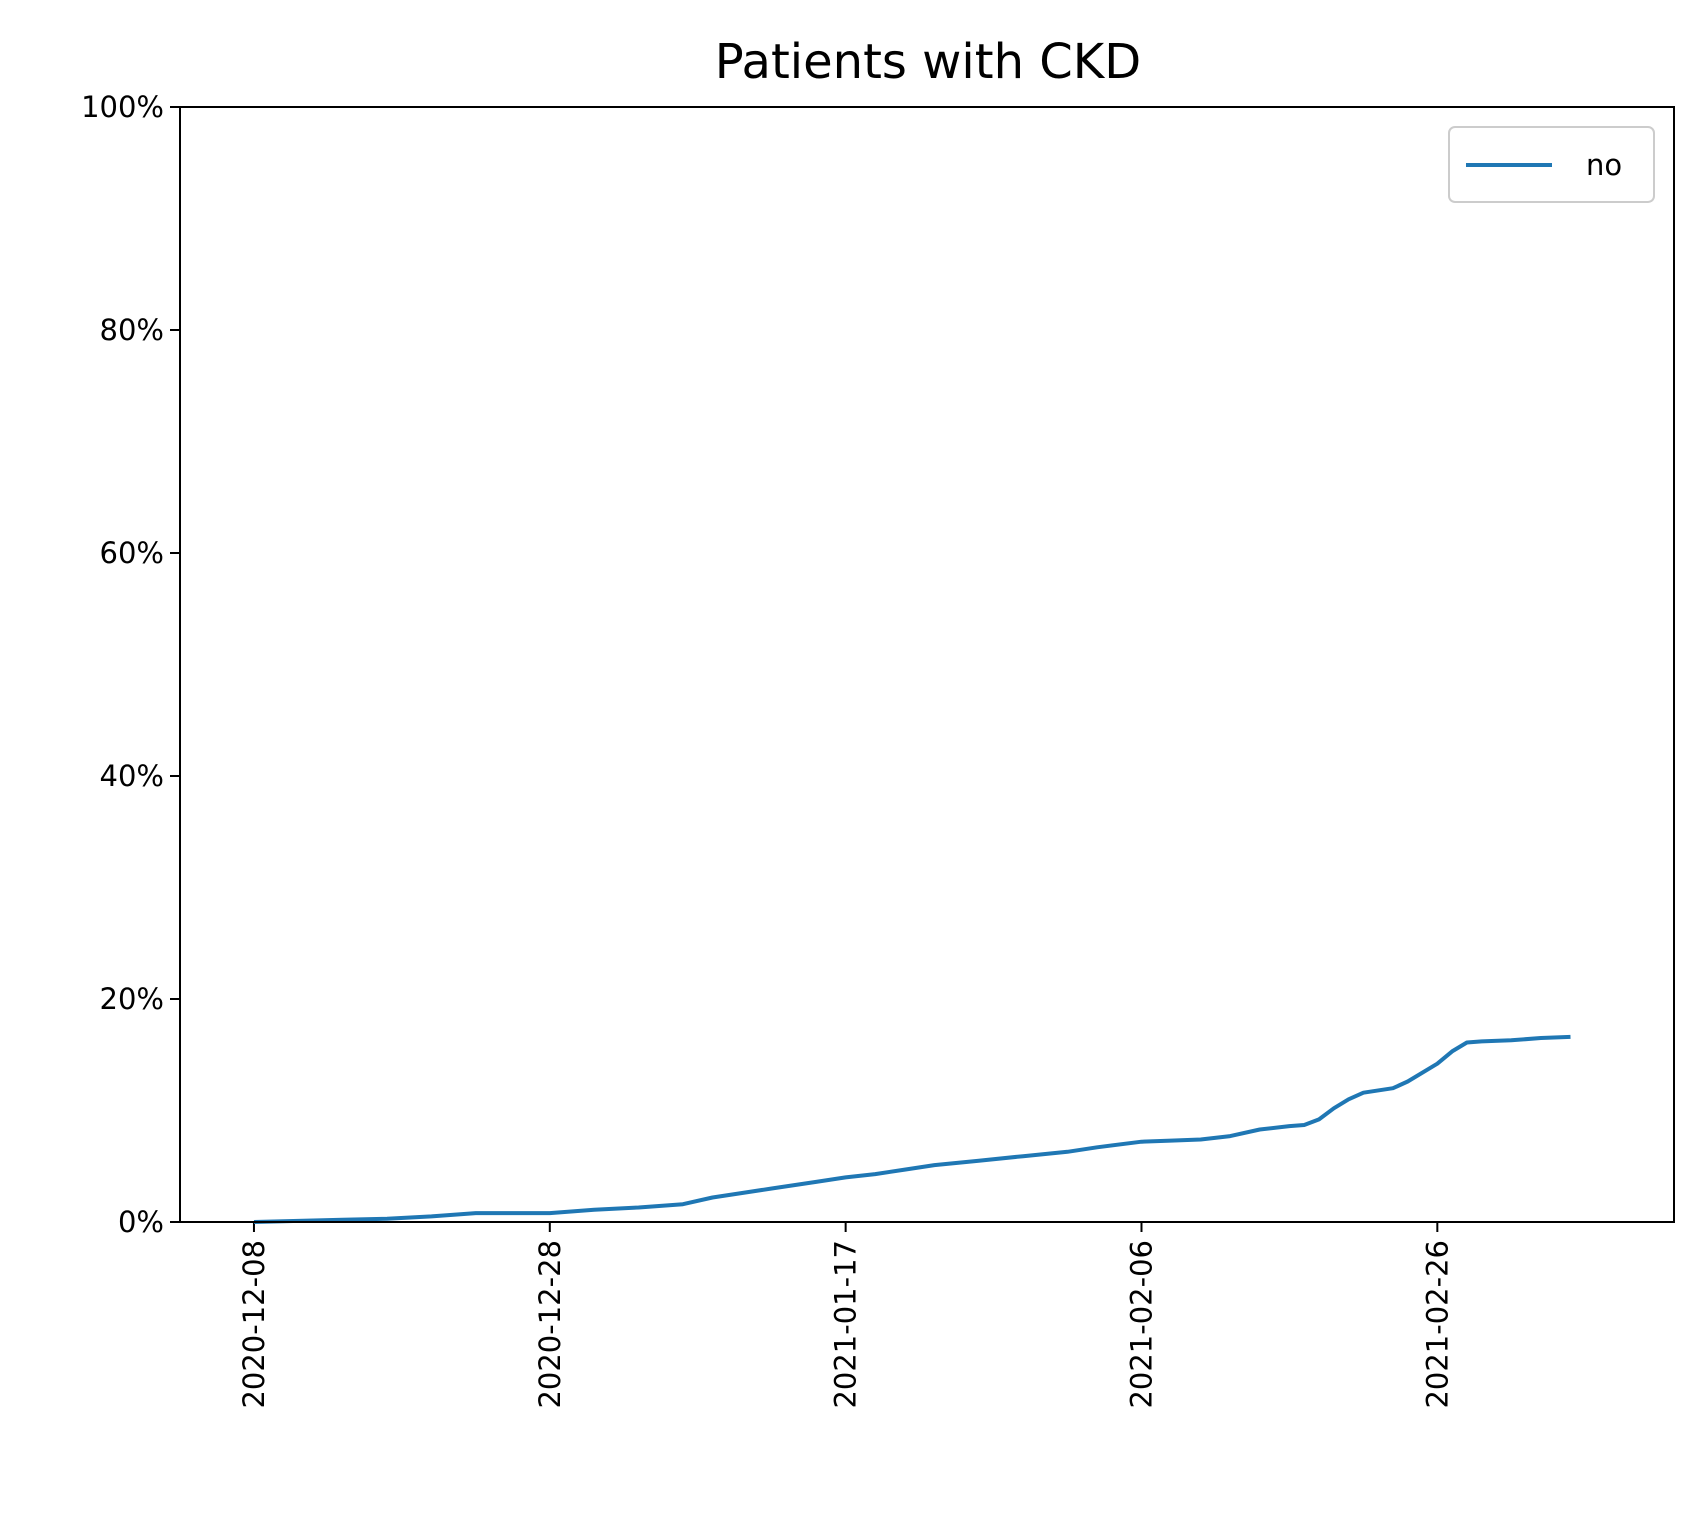 Image resolution: width=1696 pixels, height=1516 pixels. What do you see at coordinates (132, 999) in the screenshot?
I see `y-tick-label: 20%` at bounding box center [132, 999].